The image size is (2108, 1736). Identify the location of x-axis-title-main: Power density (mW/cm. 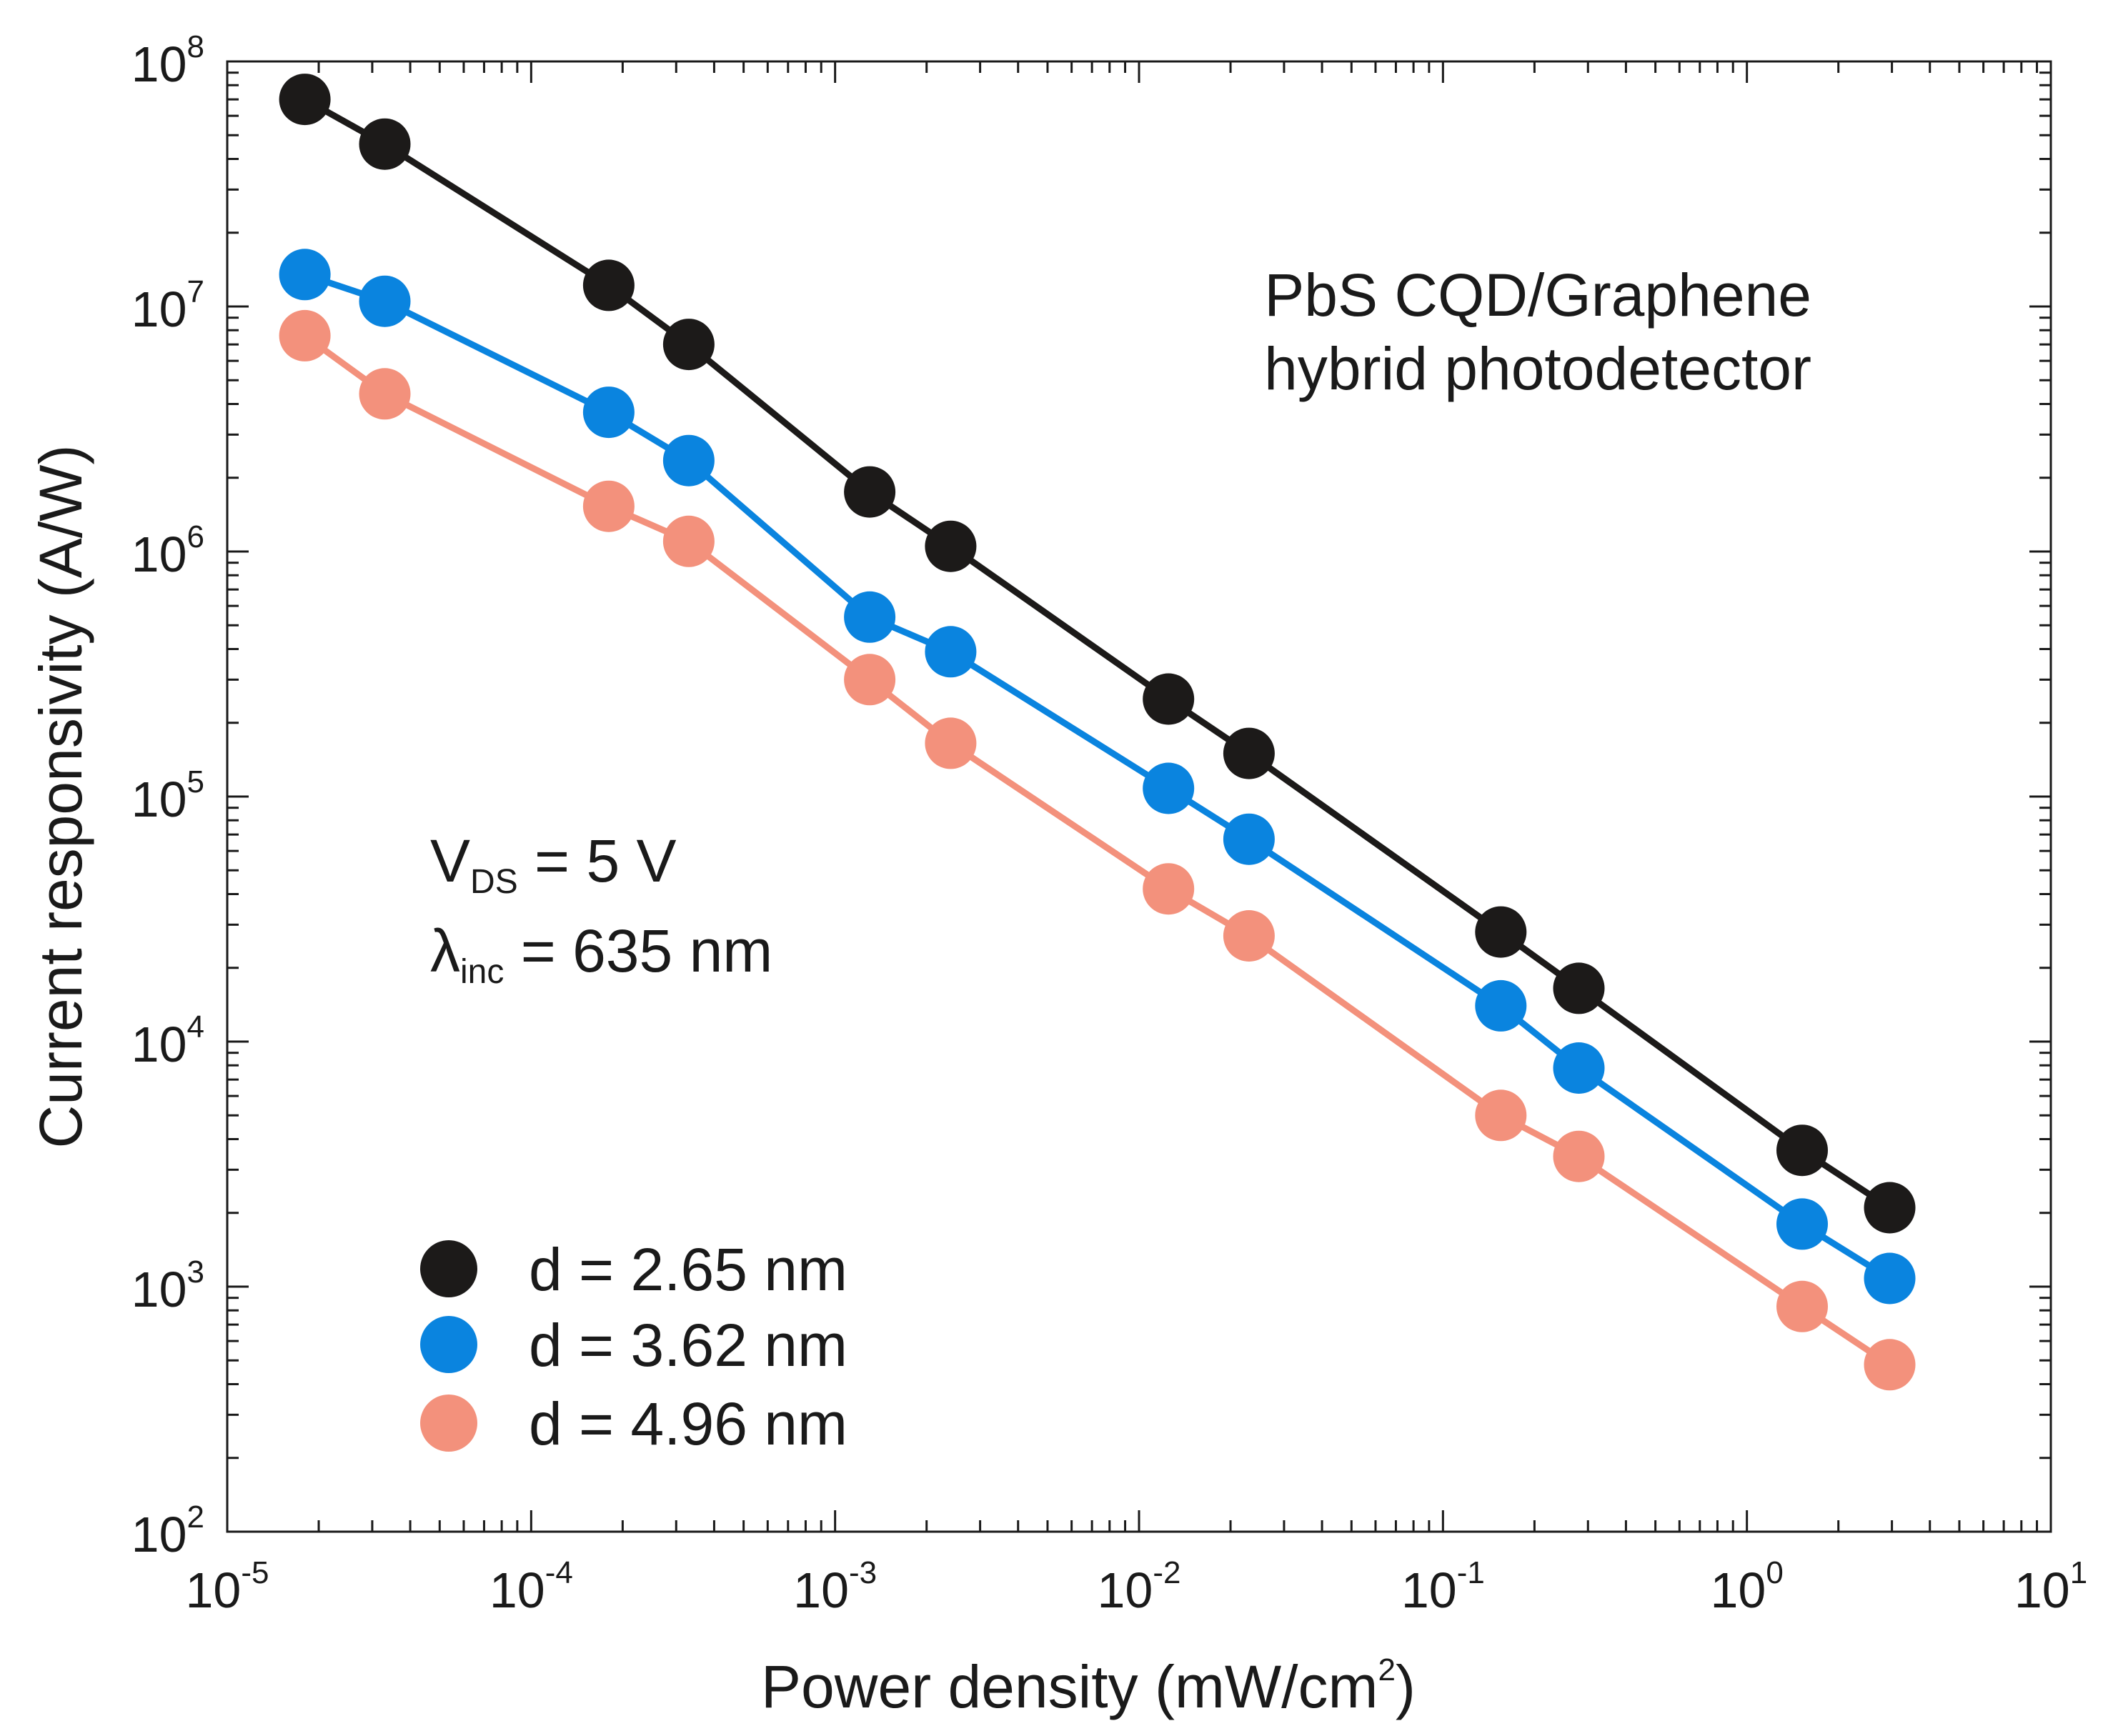
(1069, 1686).